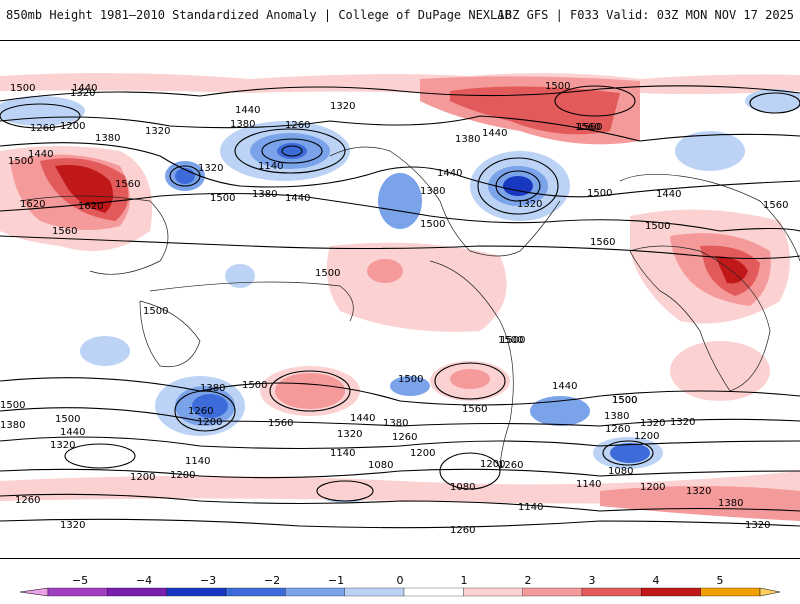 This screenshot has width=800, height=604. Describe the element at coordinates (336, 580) in the screenshot. I see `colorbar-tick-label: −1` at that location.